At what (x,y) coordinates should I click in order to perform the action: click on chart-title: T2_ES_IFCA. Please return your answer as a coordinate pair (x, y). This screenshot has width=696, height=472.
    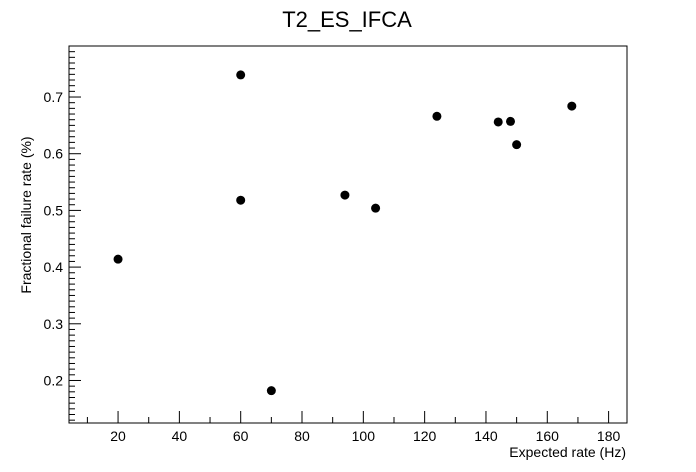
    Looking at the image, I should click on (347, 19).